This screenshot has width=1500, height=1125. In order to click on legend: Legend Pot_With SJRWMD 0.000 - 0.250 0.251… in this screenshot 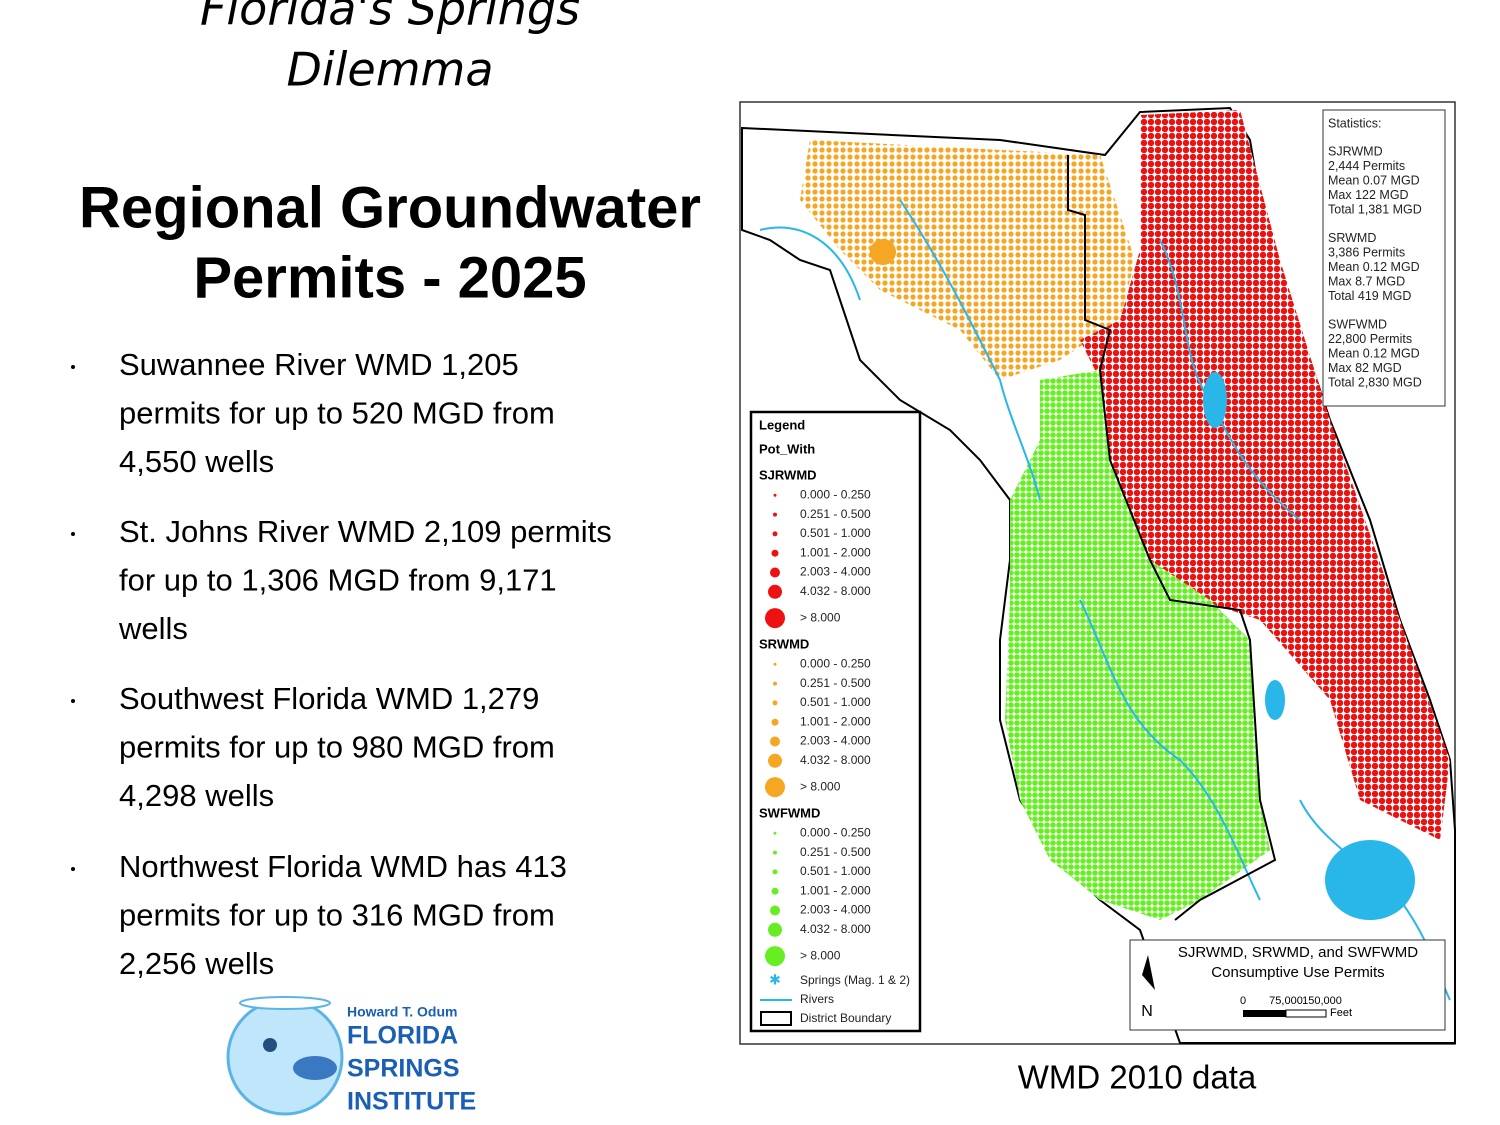, I will do `click(835, 721)`.